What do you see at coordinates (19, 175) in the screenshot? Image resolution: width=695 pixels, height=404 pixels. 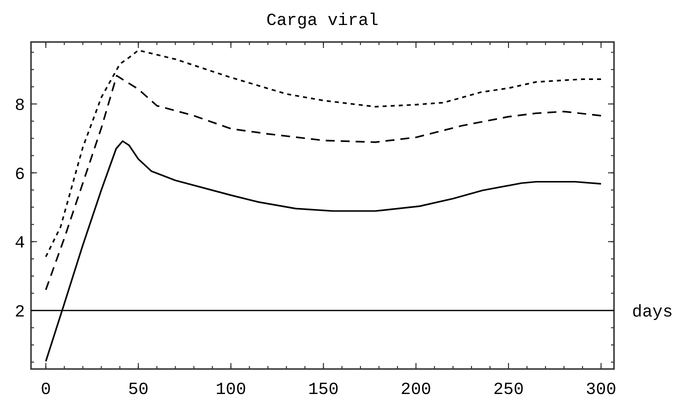 I see `y-tick-label: 6` at bounding box center [19, 175].